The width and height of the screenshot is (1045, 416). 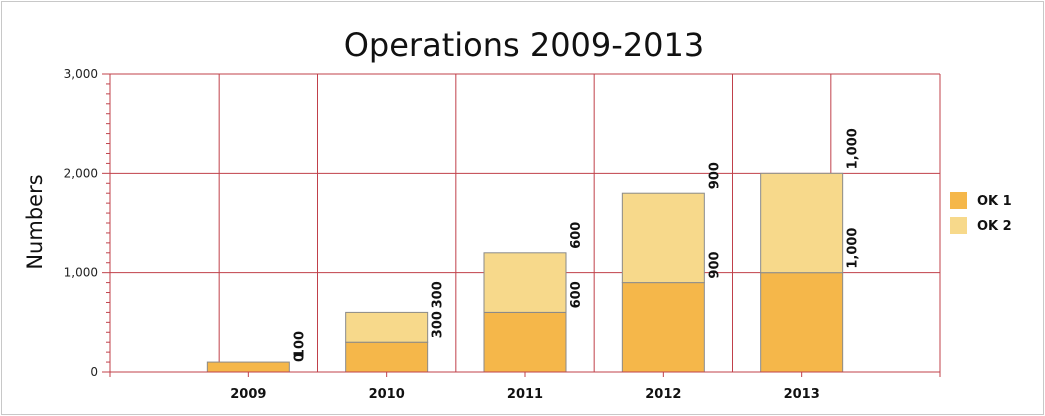 What do you see at coordinates (248, 394) in the screenshot?
I see `x-tick-label: 2009` at bounding box center [248, 394].